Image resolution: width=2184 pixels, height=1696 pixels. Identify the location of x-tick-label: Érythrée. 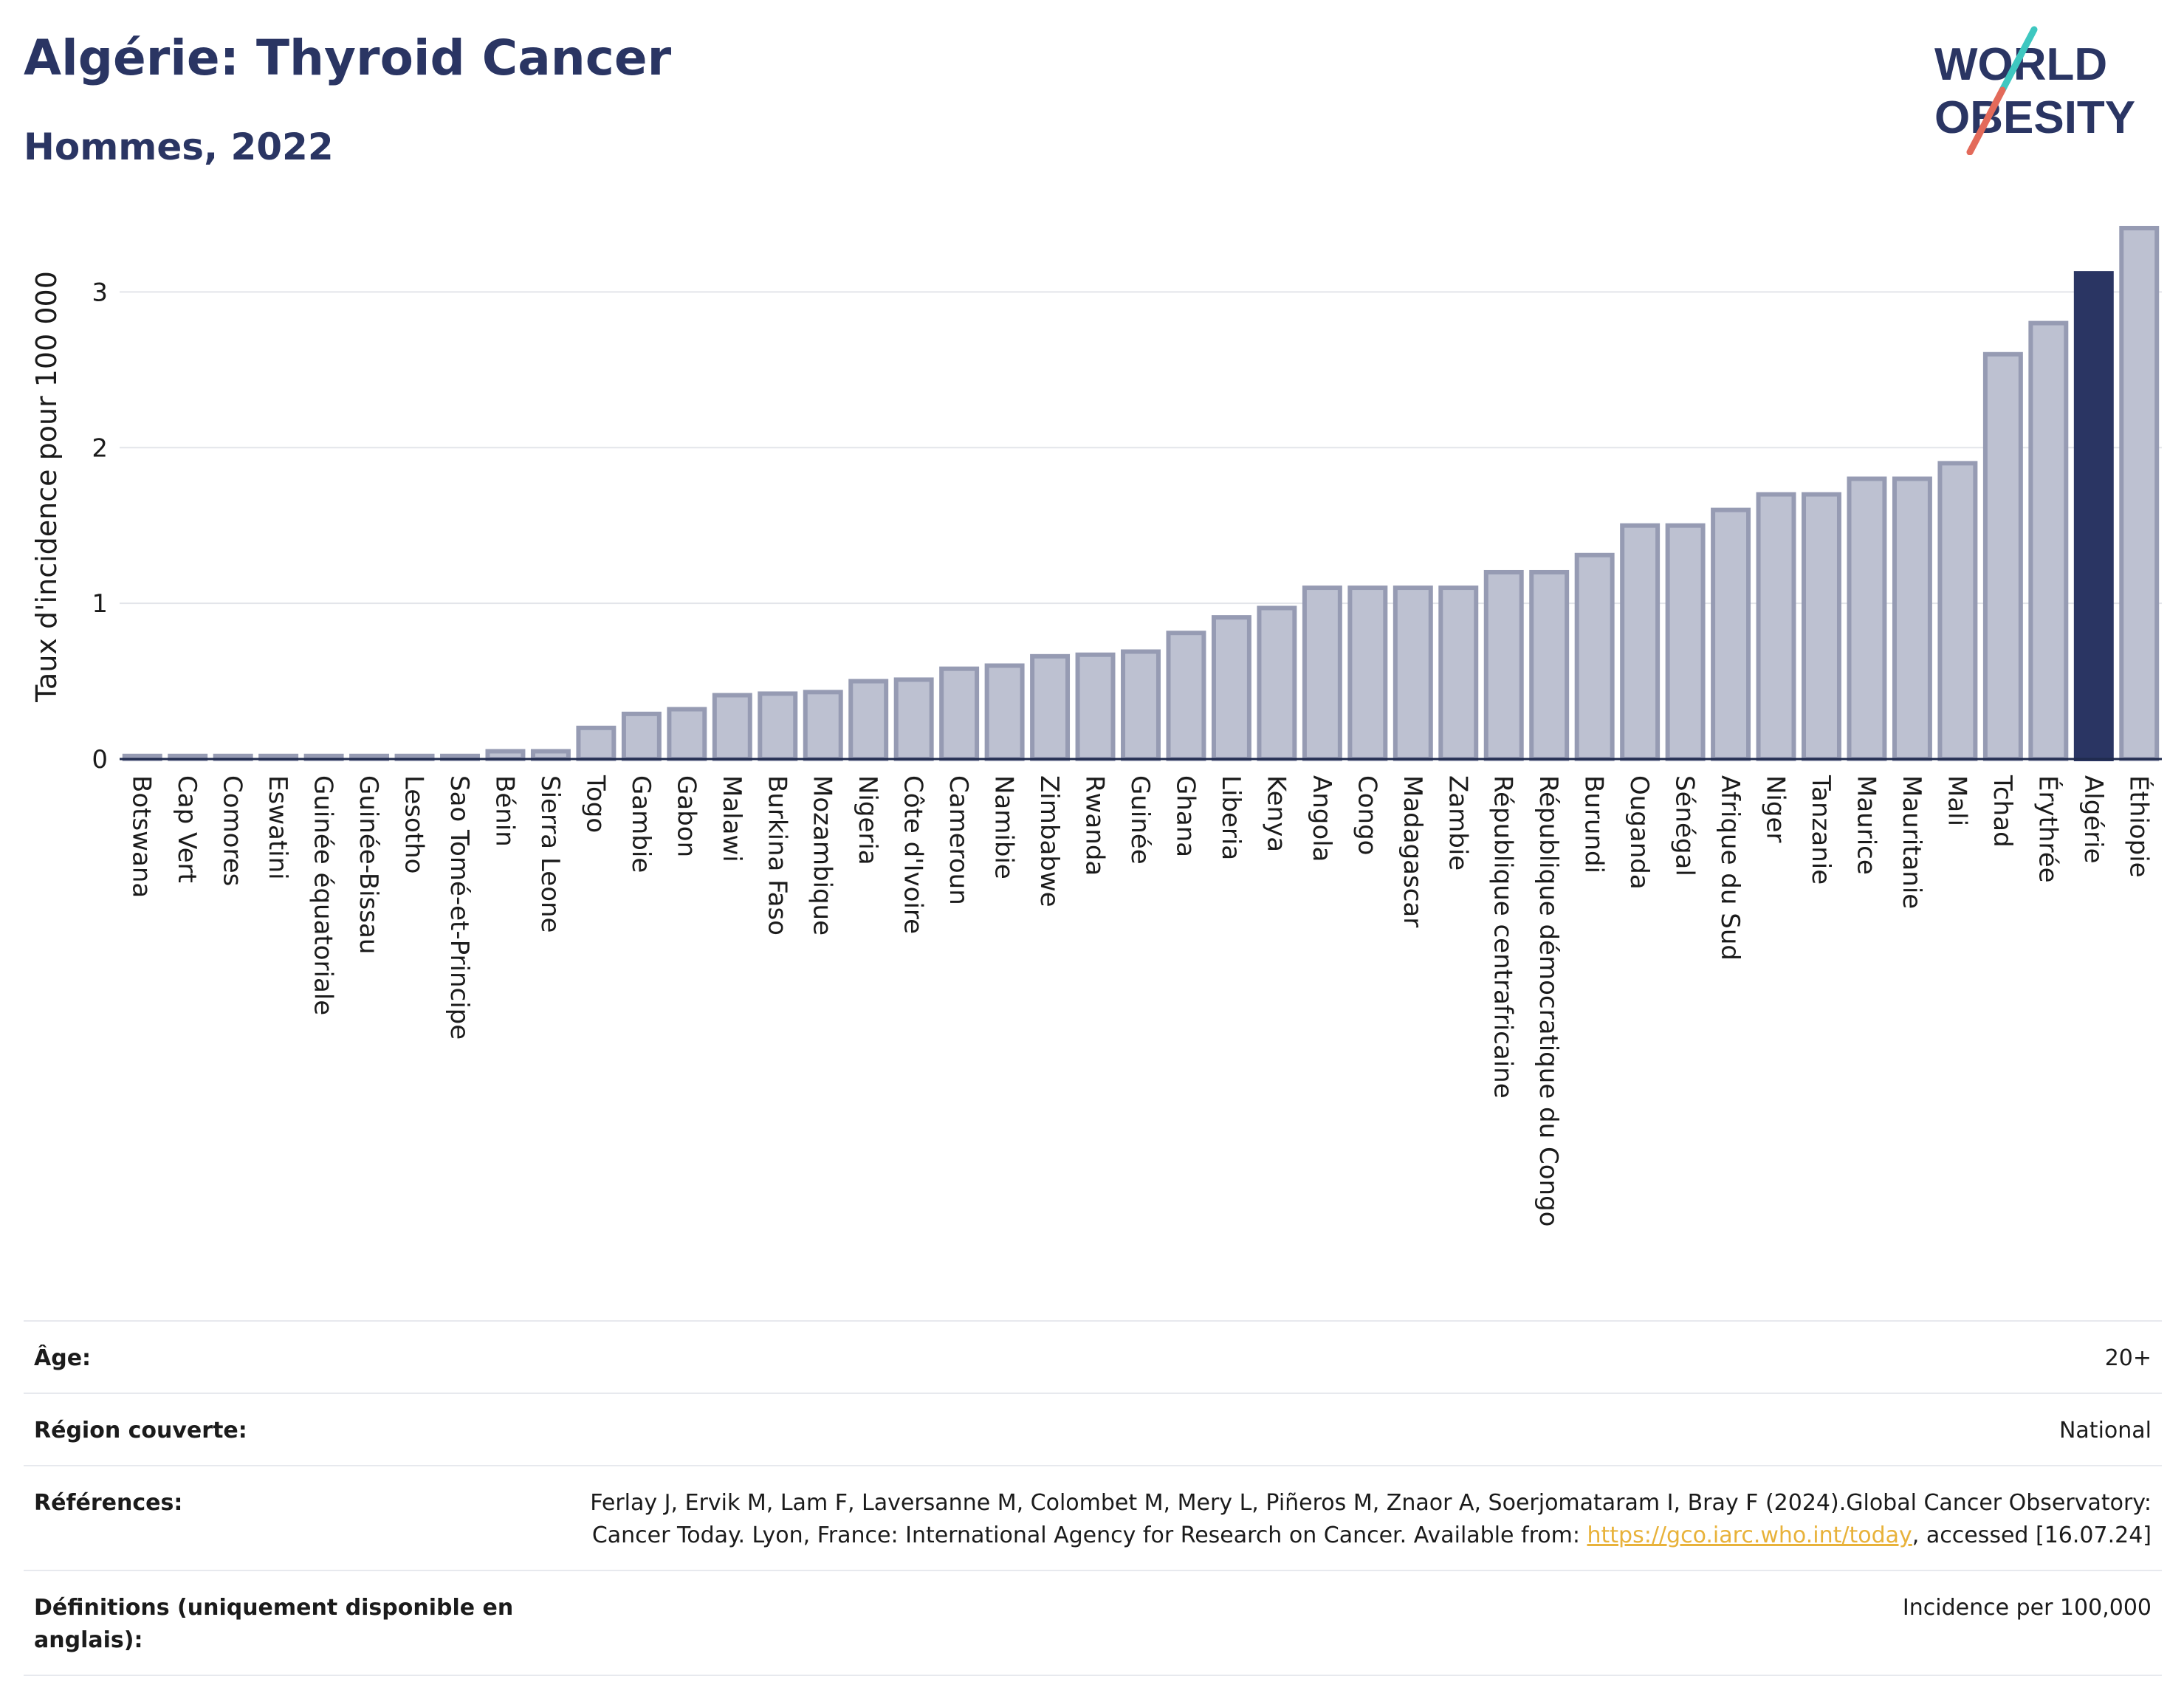
(2048, 829).